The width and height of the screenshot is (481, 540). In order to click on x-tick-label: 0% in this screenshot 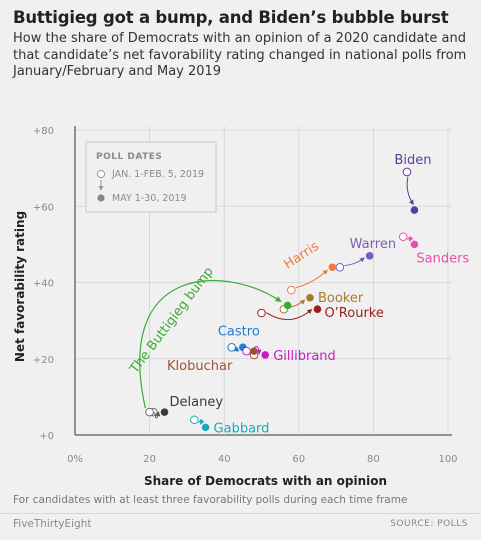, I will do `click(75, 459)`.